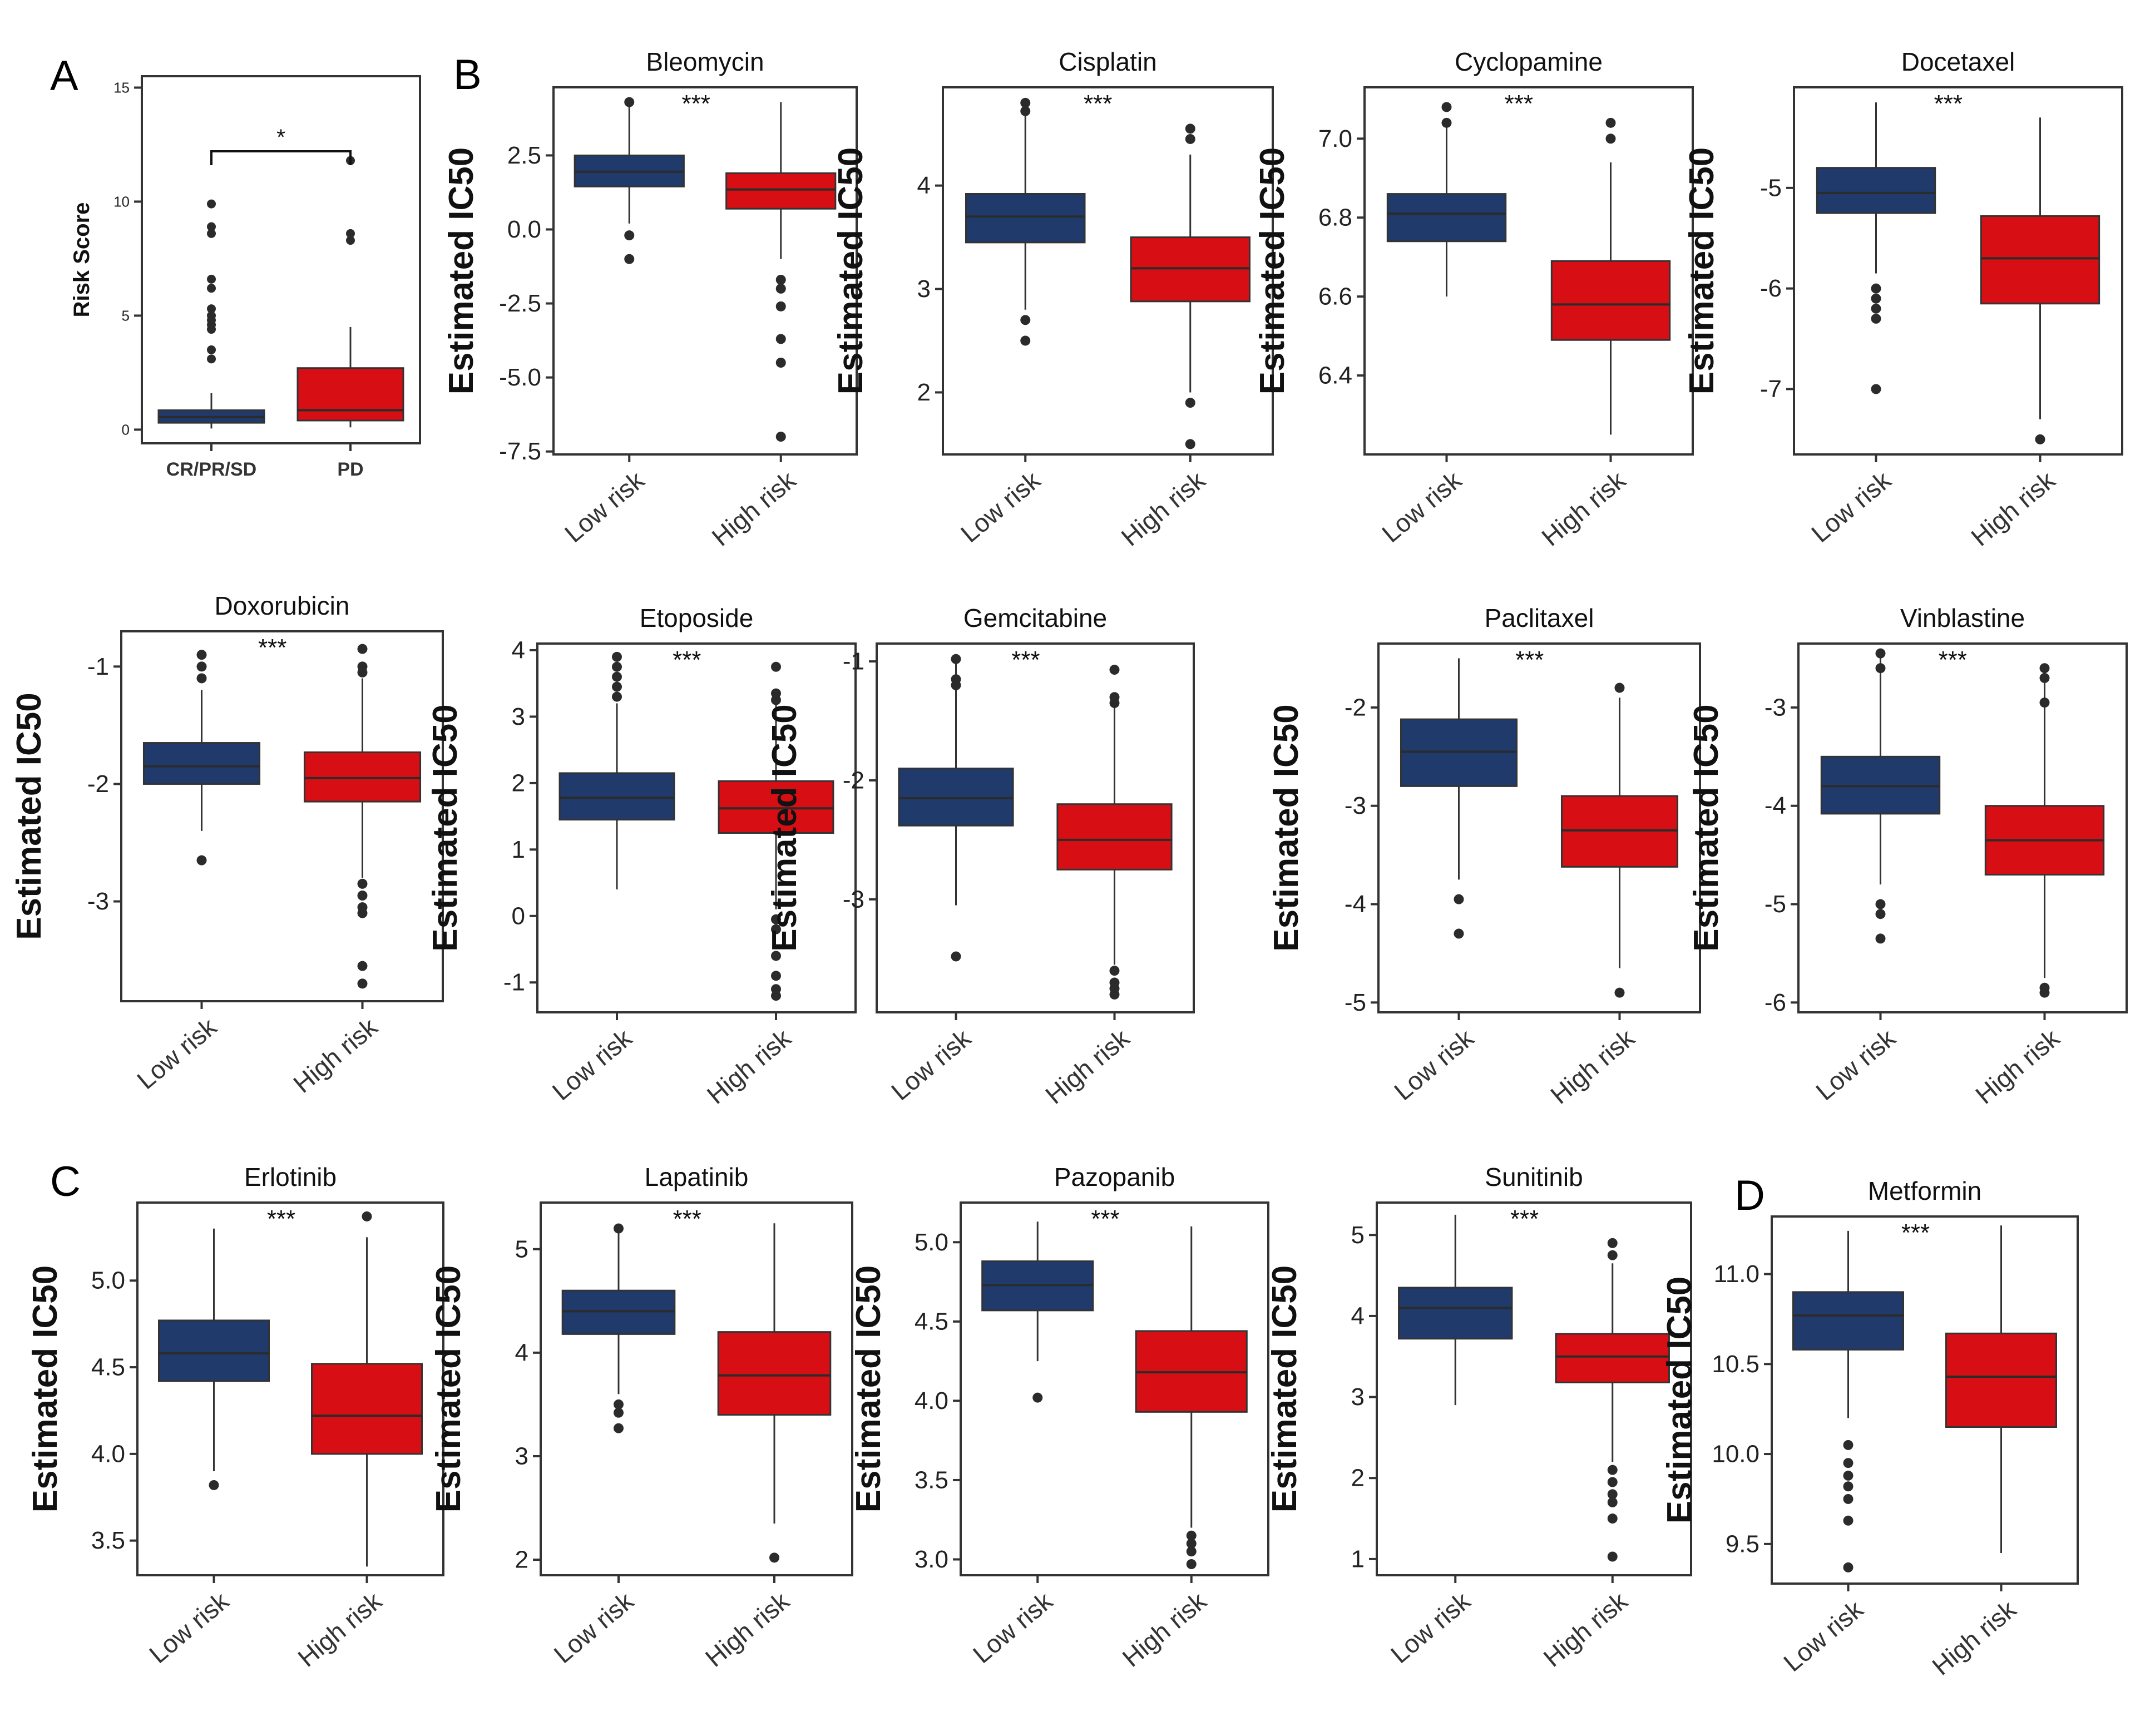 The height and width of the screenshot is (1736, 2155). What do you see at coordinates (1358, 1478) in the screenshot?
I see `y-tick-label: 2` at bounding box center [1358, 1478].